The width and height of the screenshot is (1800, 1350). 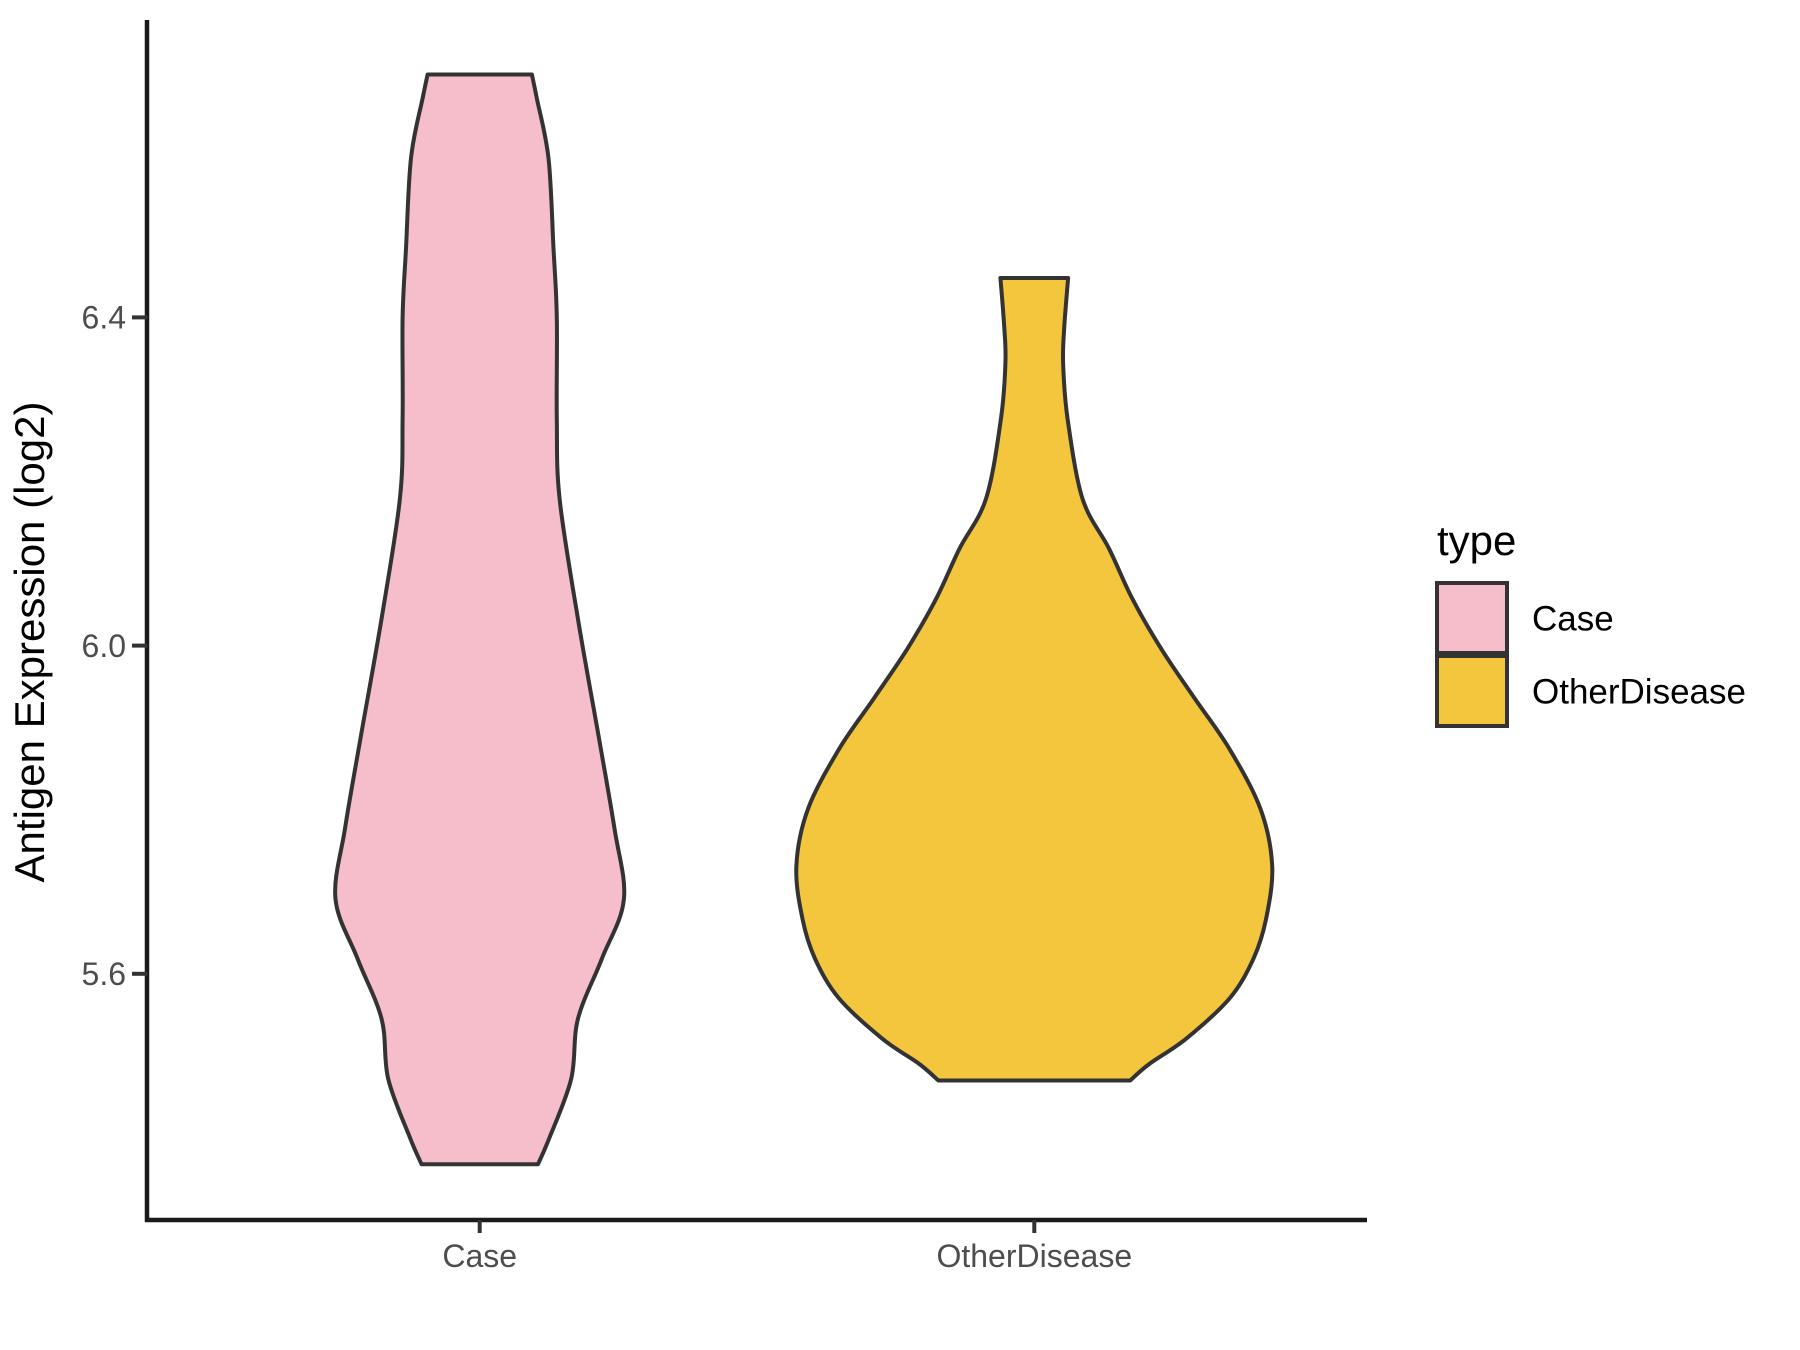 What do you see at coordinates (1472, 618) in the screenshot?
I see `legend-key-case-swatch` at bounding box center [1472, 618].